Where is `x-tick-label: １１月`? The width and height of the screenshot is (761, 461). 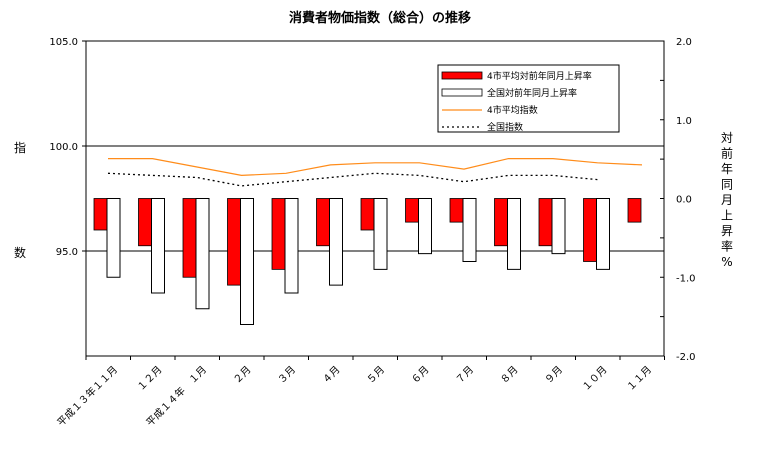 x-tick-label: １１月 is located at coordinates (639, 379).